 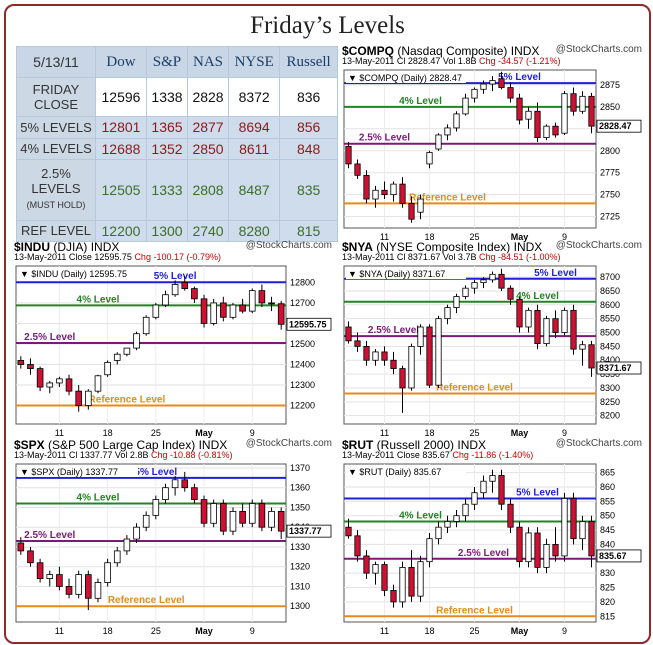 I want to click on row-label: 4% LEVELS, so click(x=56, y=148).